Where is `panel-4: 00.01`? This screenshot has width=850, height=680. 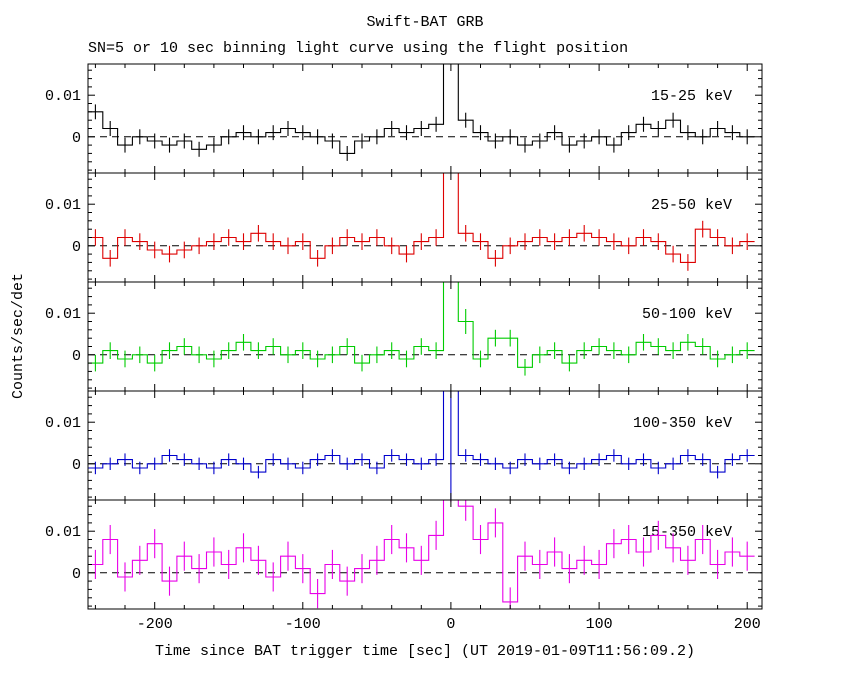 panel-4: 00.01 is located at coordinates (404, 554).